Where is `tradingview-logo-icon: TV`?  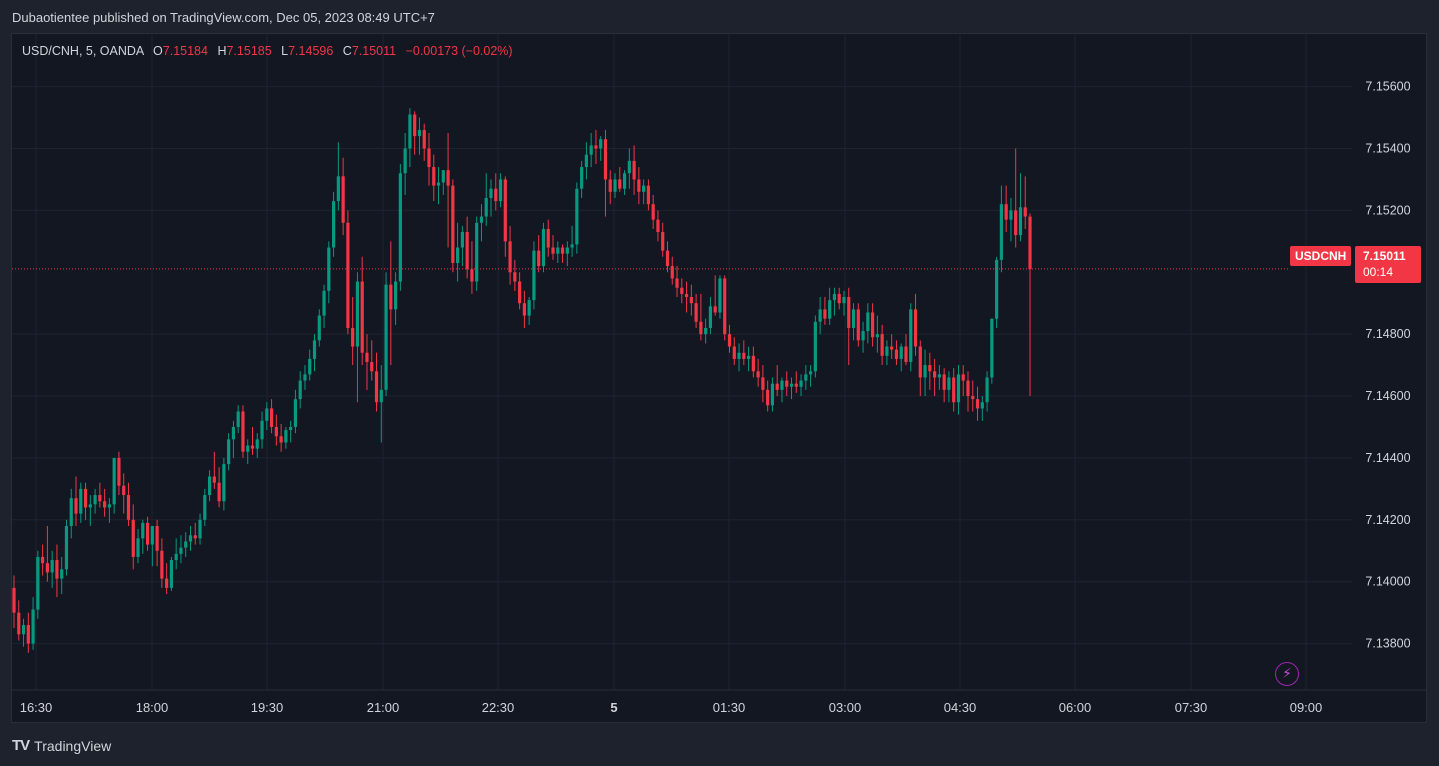
tradingview-logo-icon: TV is located at coordinates (21, 745).